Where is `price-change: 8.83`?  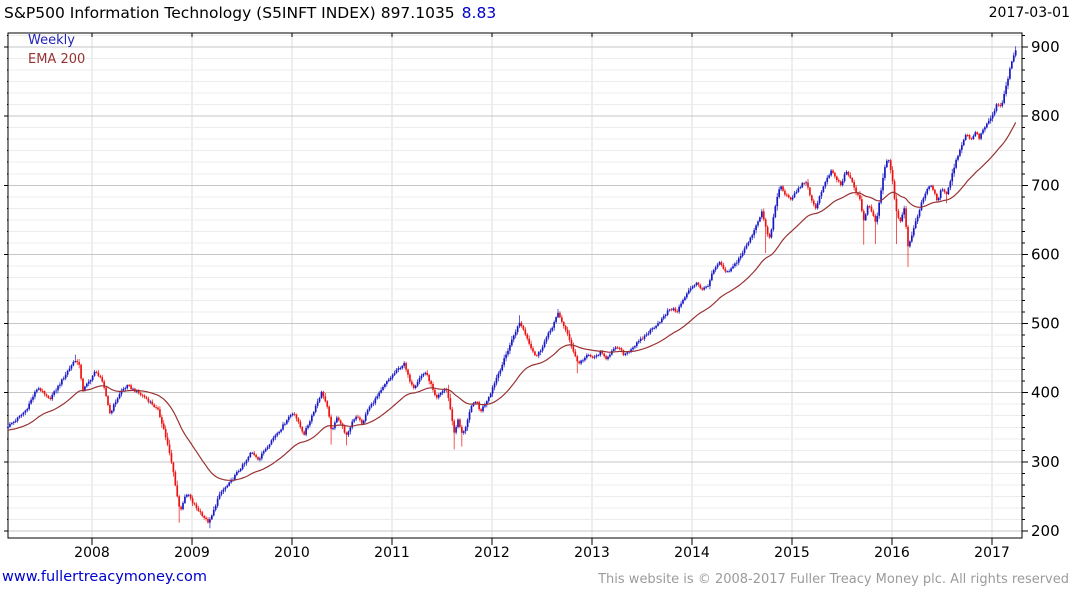
price-change: 8.83 is located at coordinates (479, 13).